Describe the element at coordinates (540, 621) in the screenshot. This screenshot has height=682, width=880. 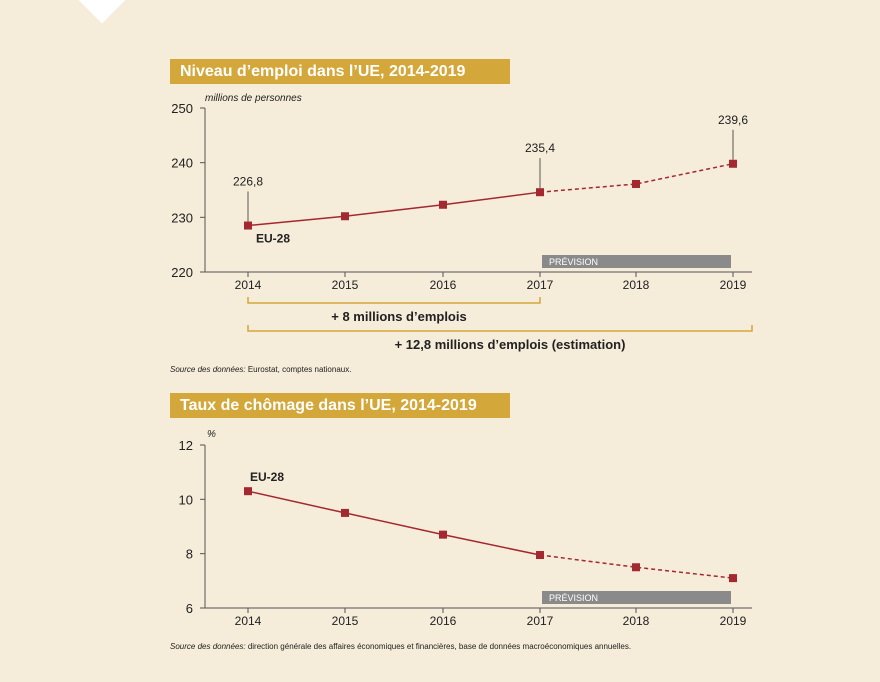
I see `chart2-x-tick-label: 2017` at that location.